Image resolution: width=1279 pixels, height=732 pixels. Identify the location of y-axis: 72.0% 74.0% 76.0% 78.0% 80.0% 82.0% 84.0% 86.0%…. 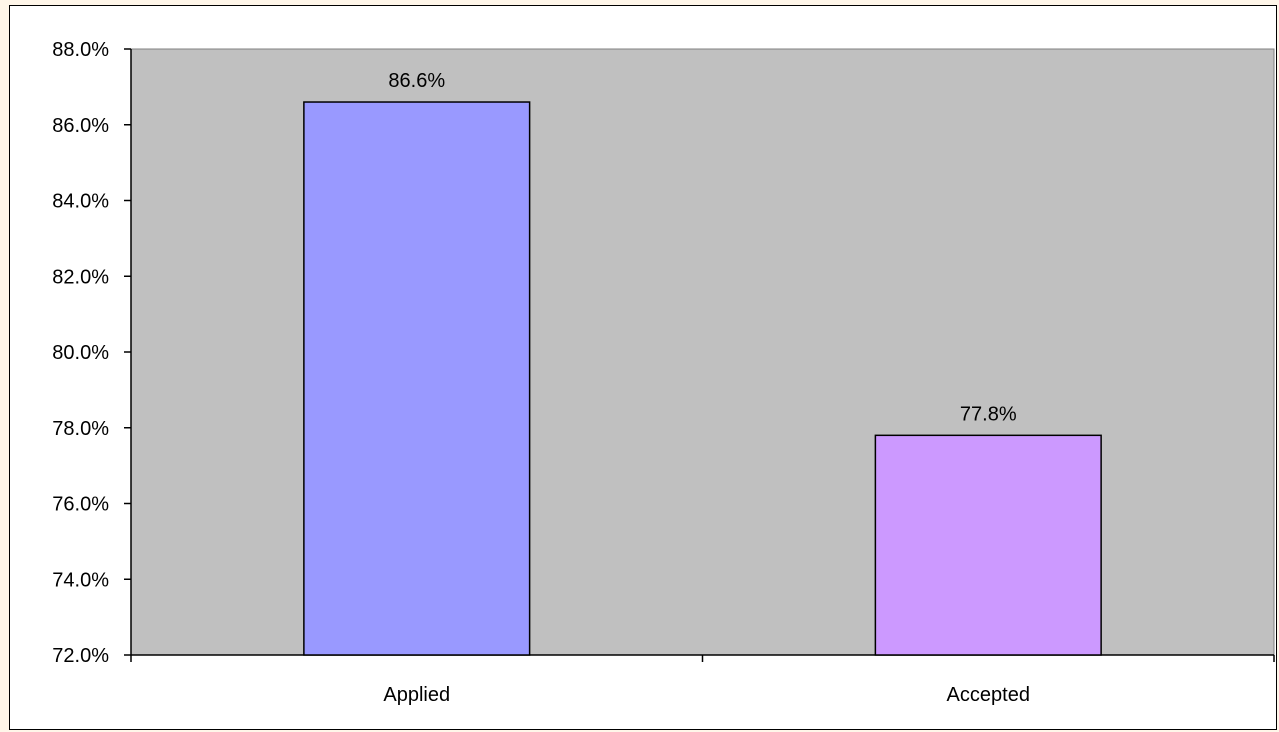
(92, 353).